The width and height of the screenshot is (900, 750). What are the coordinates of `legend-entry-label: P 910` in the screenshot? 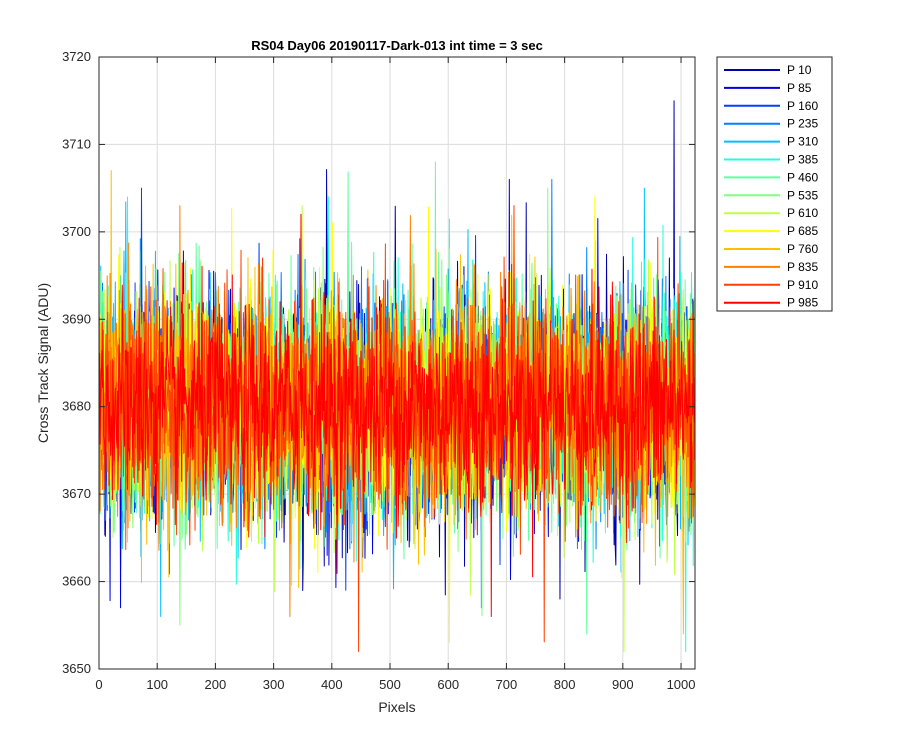 It's located at (802, 285).